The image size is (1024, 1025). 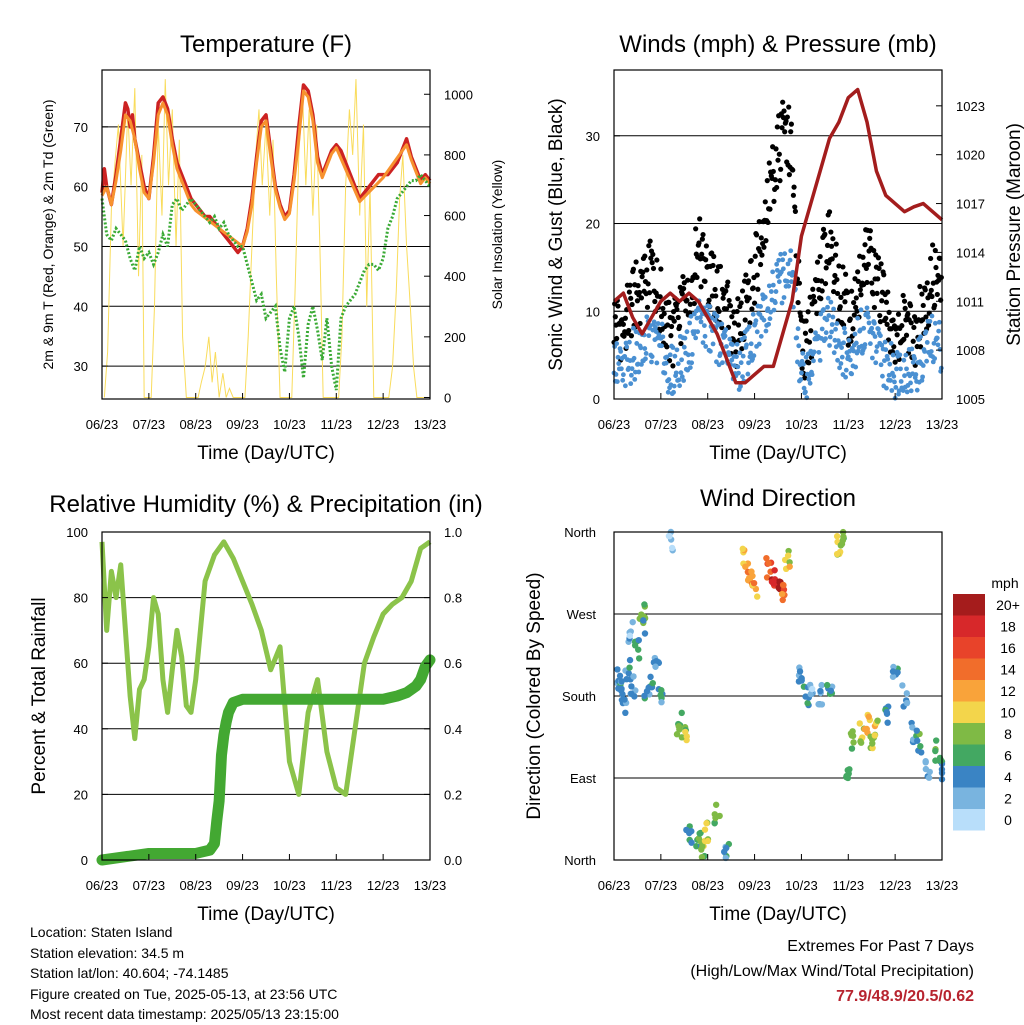 I want to click on panel-2-x-tick-label: 11/23, so click(x=848, y=424).